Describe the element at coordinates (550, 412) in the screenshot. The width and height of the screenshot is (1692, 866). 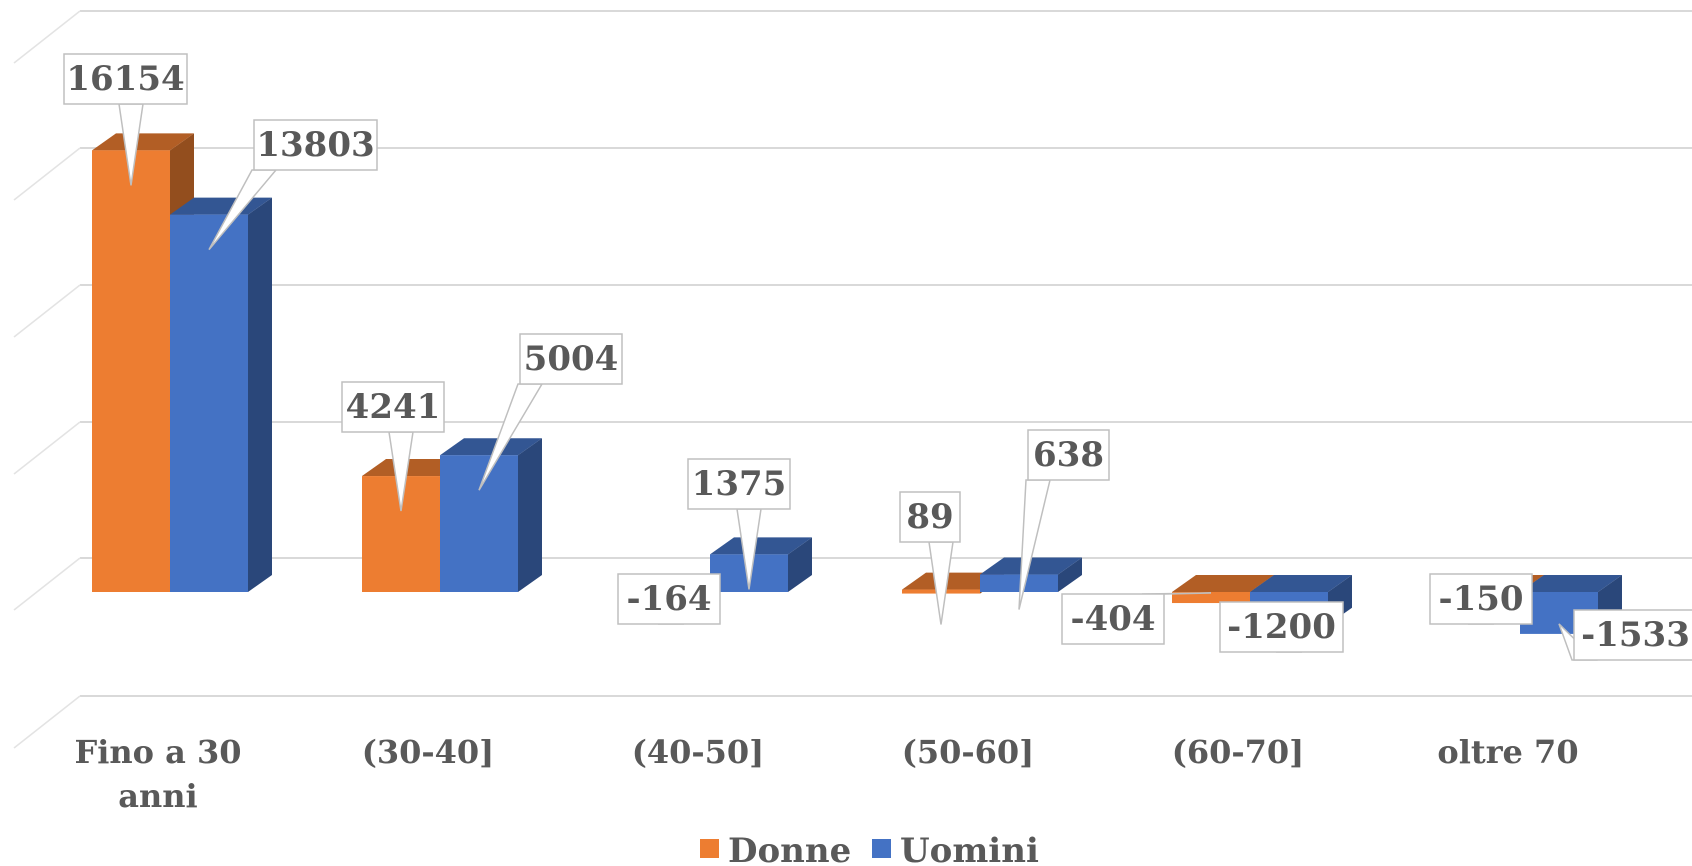
I see `data-label-uomini-1: 5004` at that location.